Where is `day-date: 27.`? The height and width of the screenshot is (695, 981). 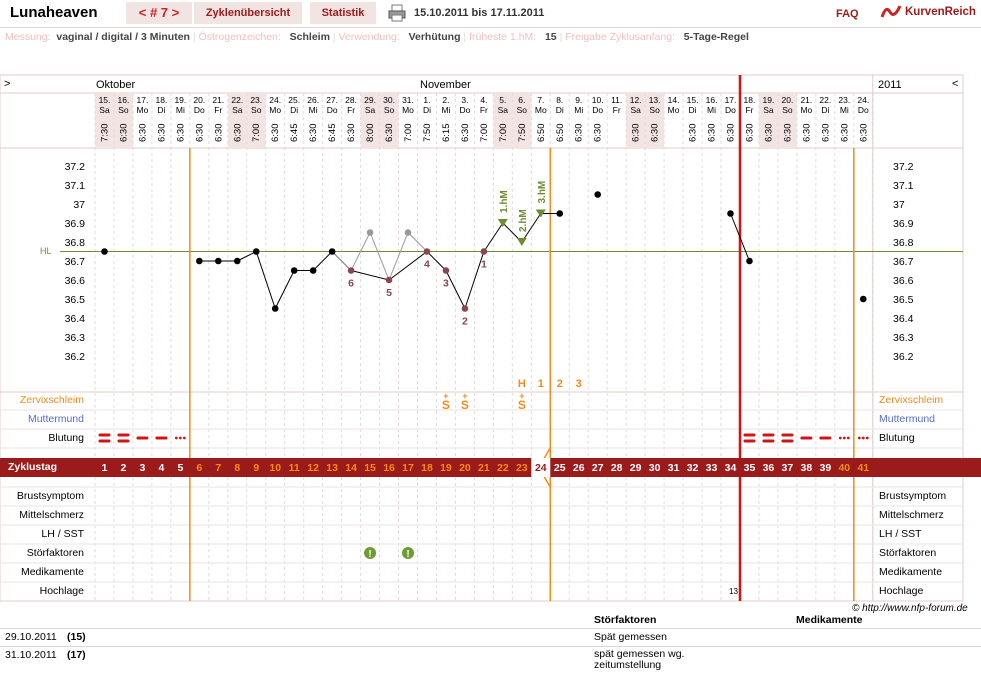
day-date: 27. is located at coordinates (332, 100).